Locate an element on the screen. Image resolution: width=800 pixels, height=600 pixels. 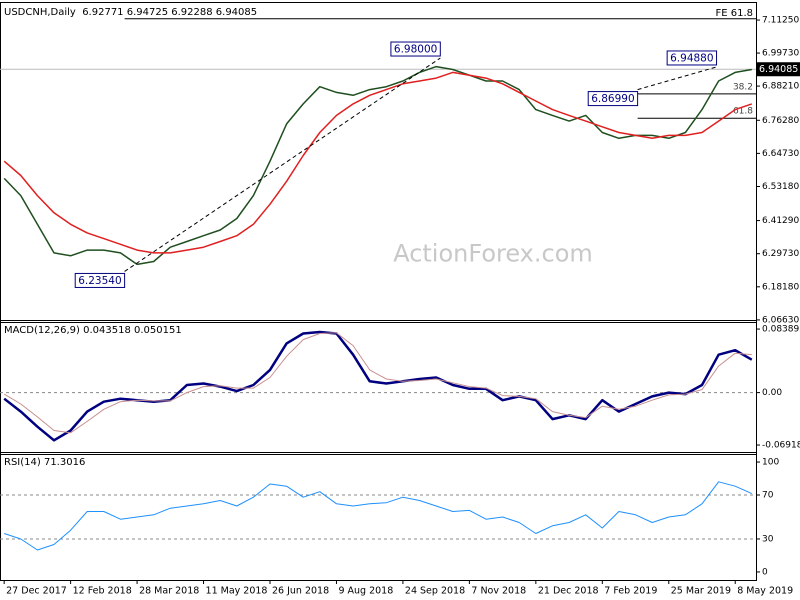
y-tick-label: 7.11250 is located at coordinates (780, 21).